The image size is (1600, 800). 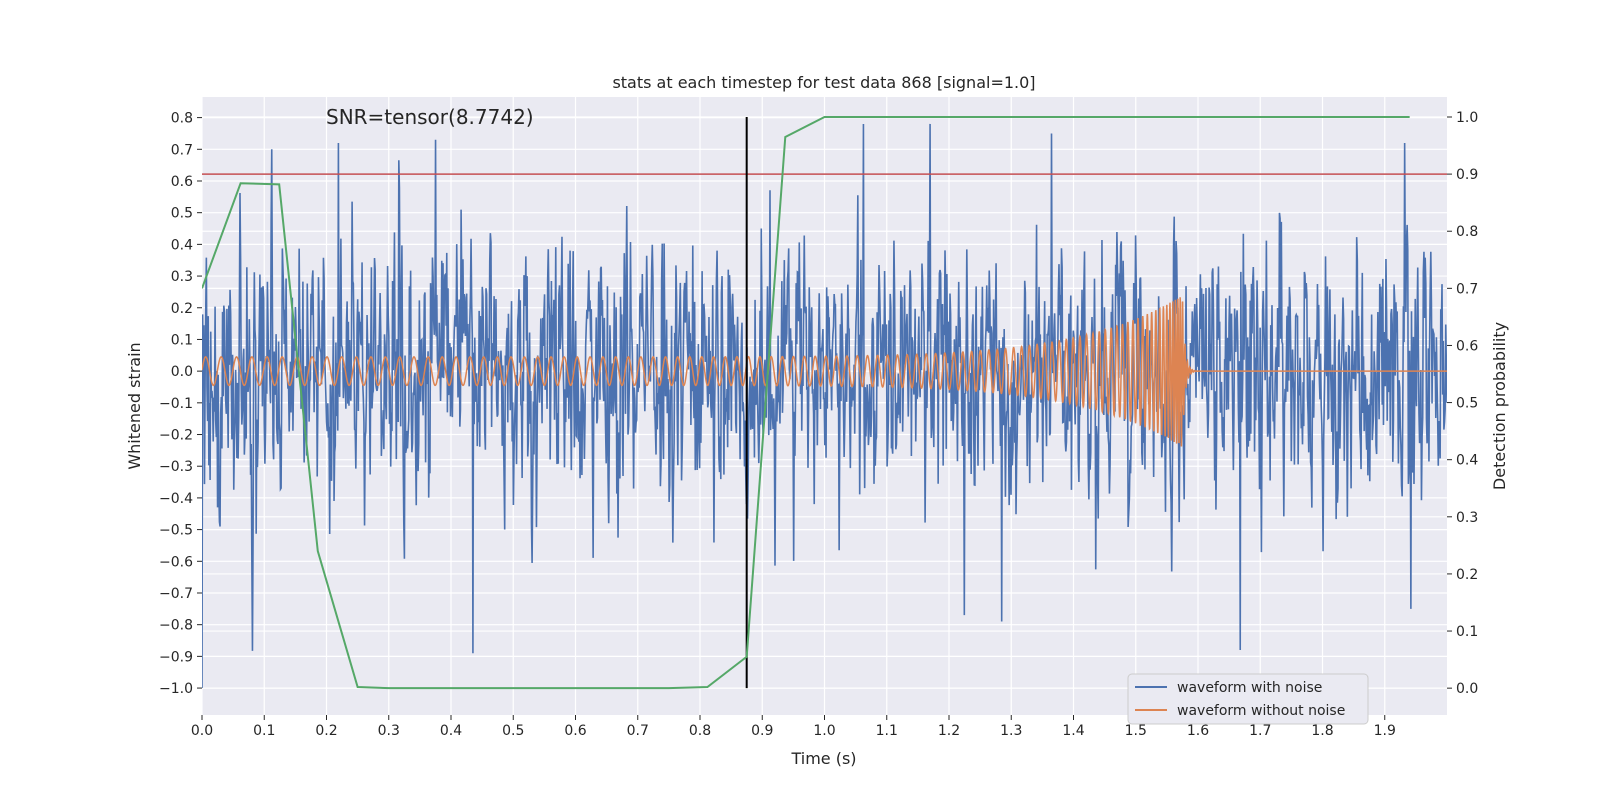 I want to click on y-tick-label: −1.0, so click(x=176, y=689).